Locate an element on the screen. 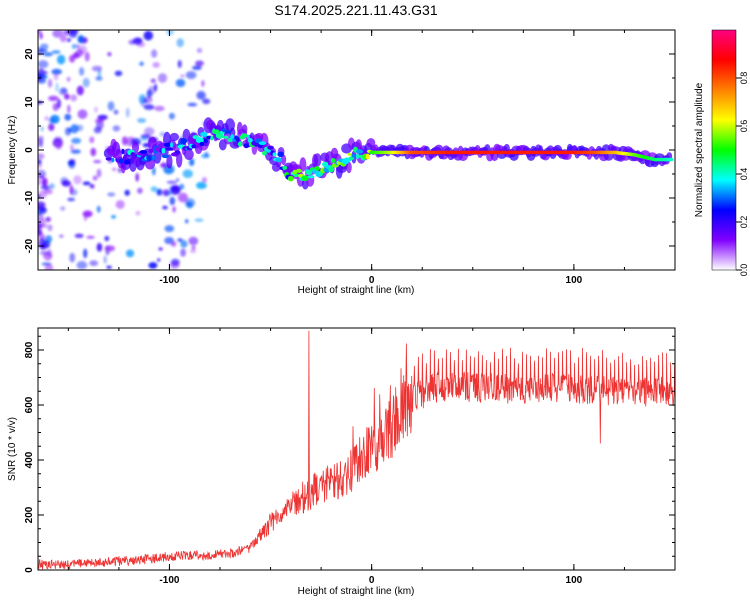 Image resolution: width=750 pixels, height=605 pixels. x-tick-label: 0 is located at coordinates (372, 580).